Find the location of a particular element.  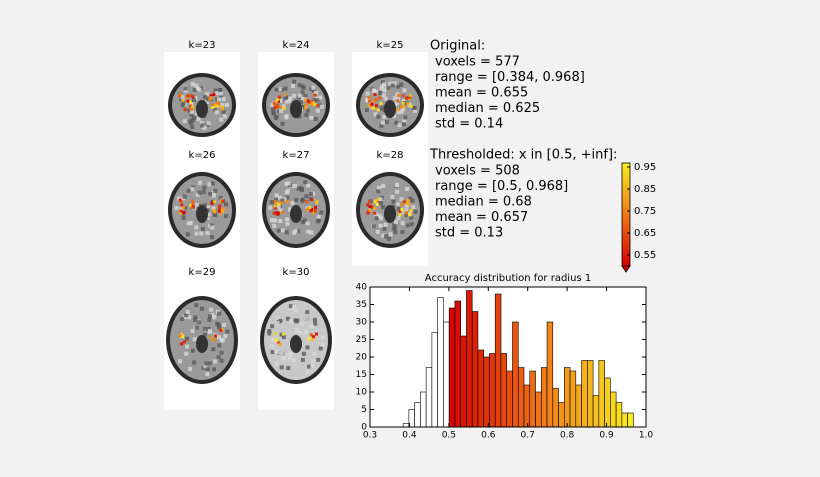

x-tick-label: 0.7 is located at coordinates (528, 436).